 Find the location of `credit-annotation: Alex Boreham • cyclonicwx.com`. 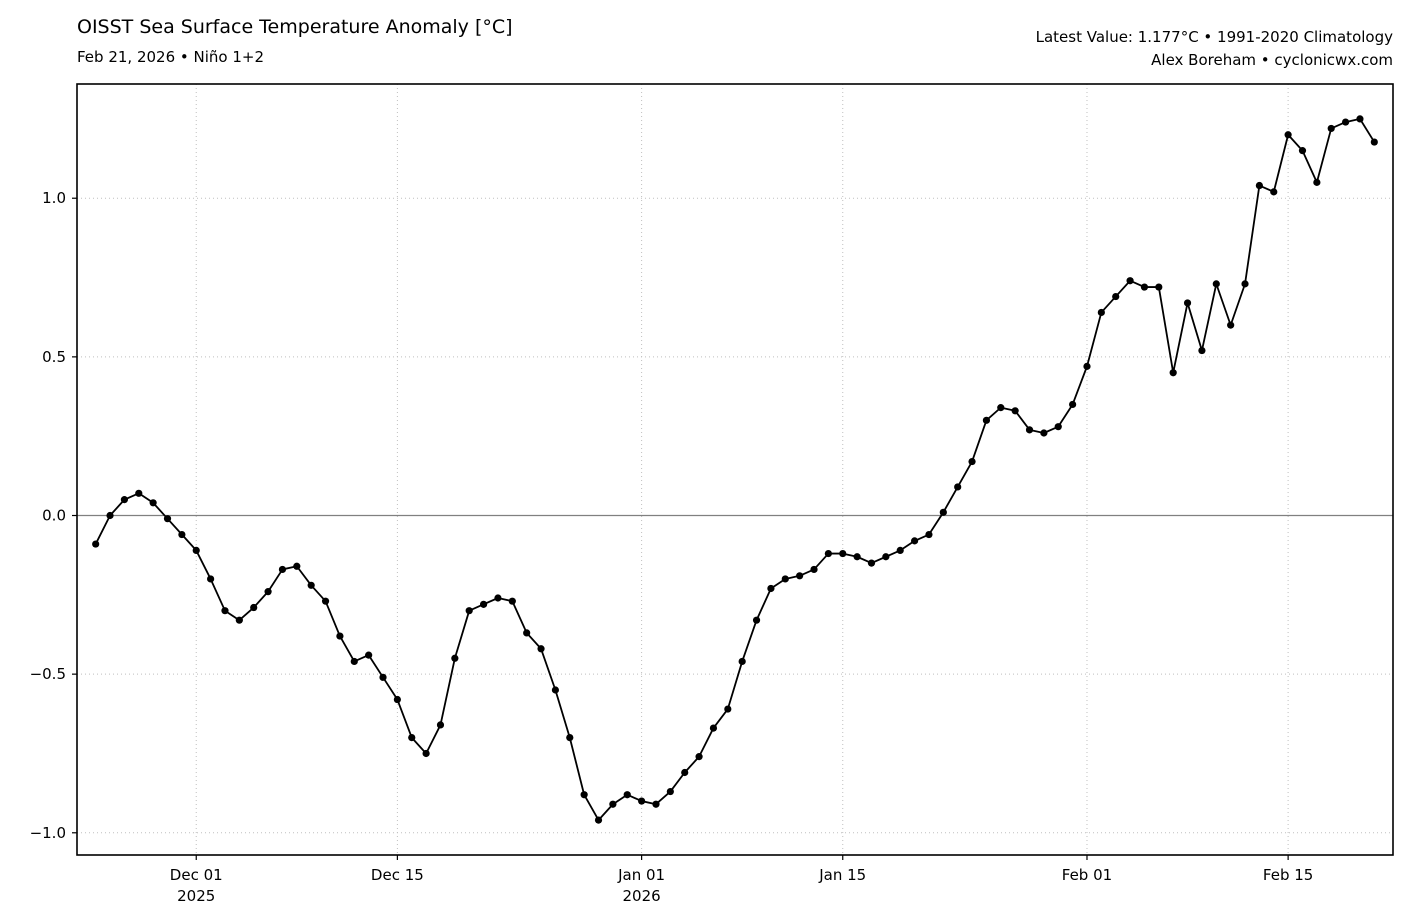

credit-annotation: Alex Boreham • cyclonicwx.com is located at coordinates (1272, 60).